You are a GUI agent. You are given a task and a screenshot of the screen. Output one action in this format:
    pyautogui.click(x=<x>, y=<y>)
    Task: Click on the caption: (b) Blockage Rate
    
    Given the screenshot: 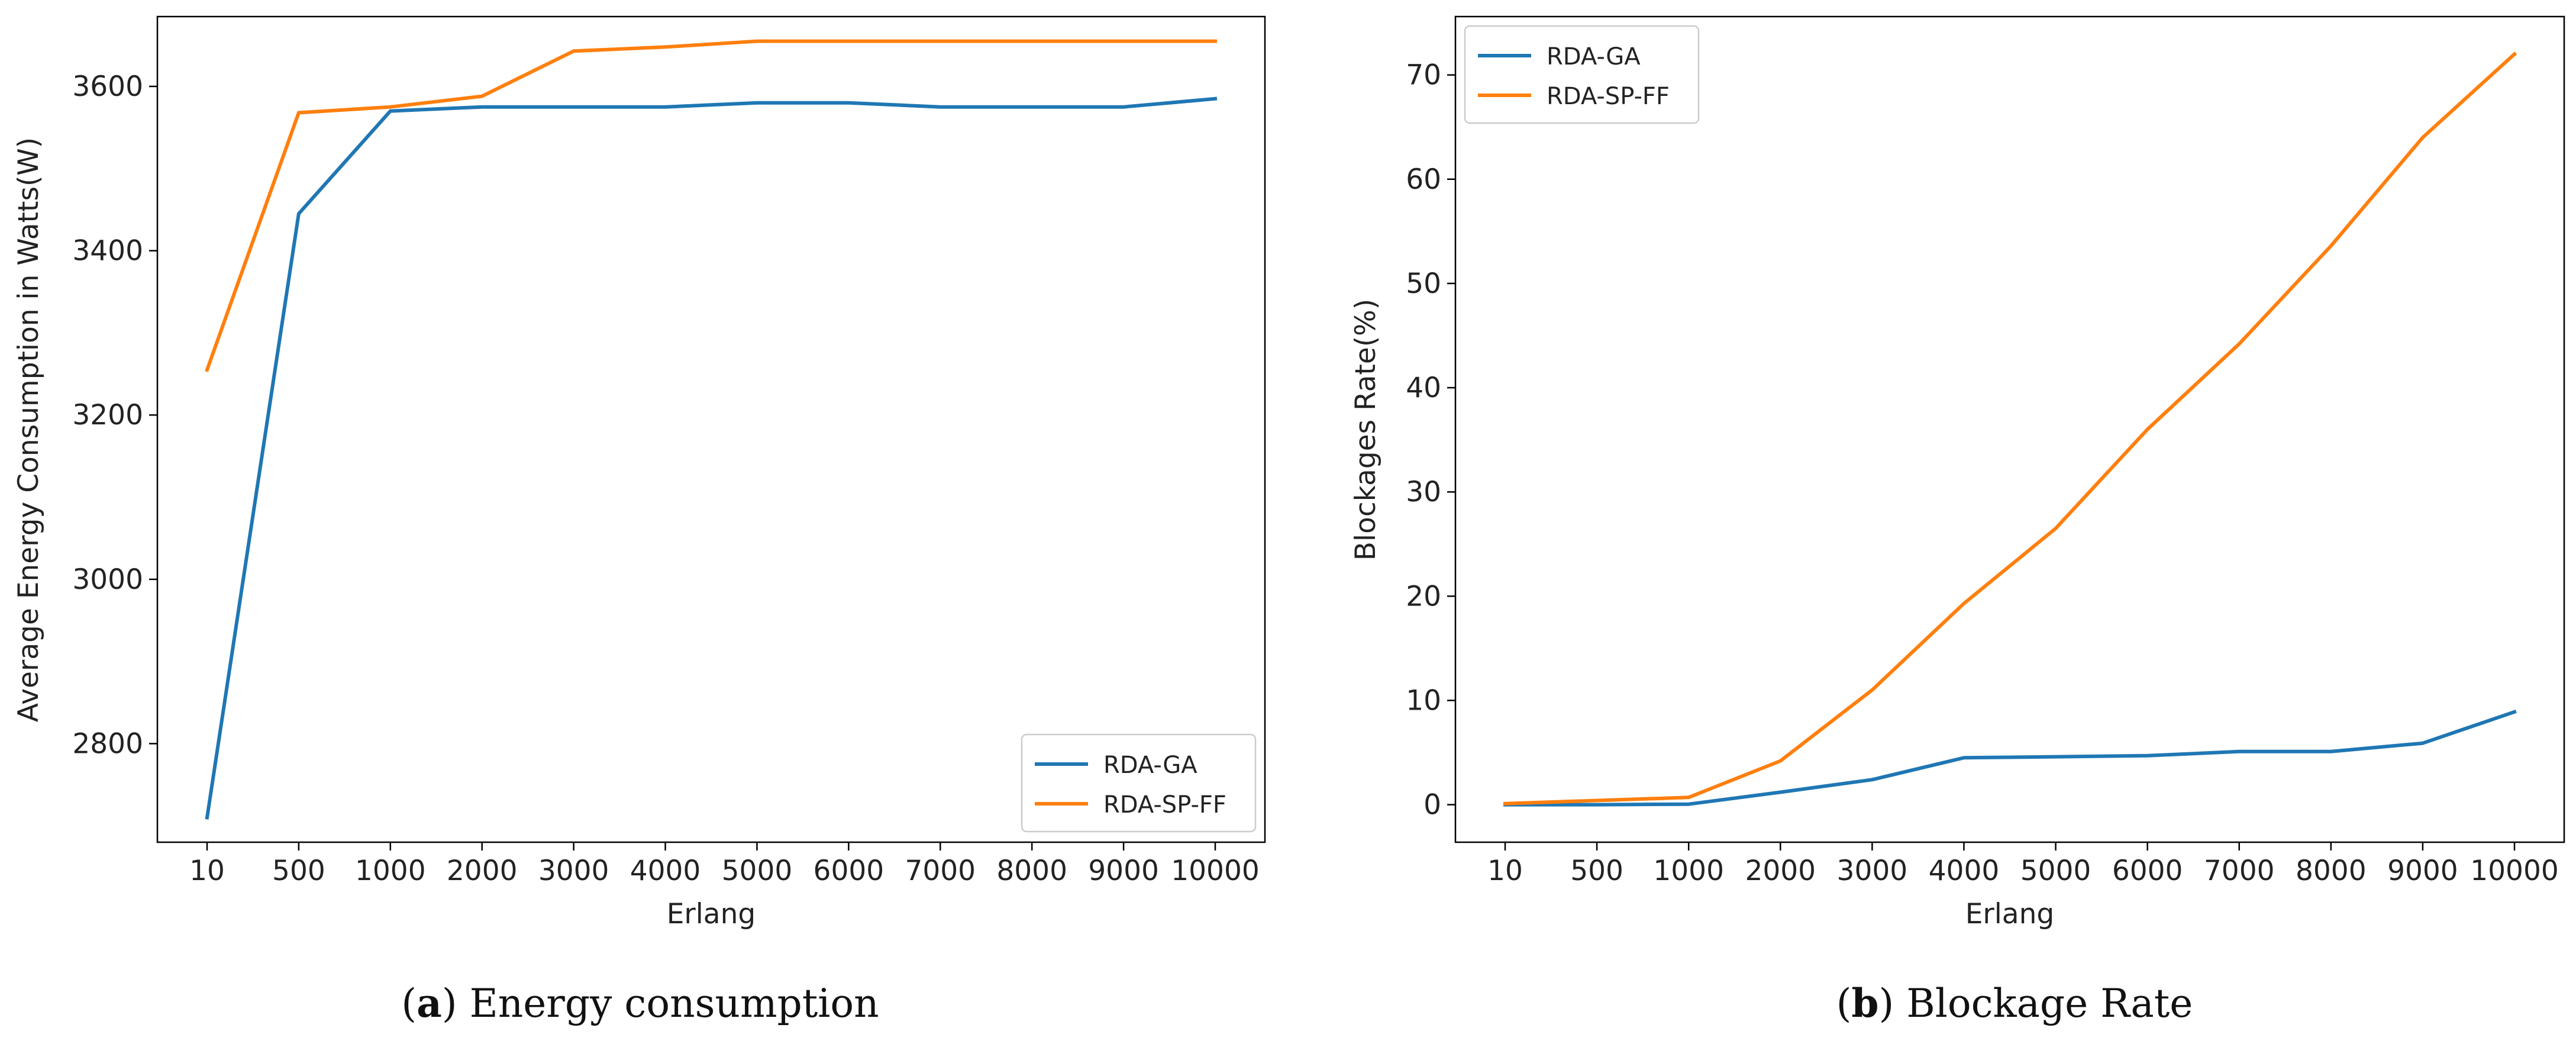 What is the action you would take?
    pyautogui.click(x=2014, y=1003)
    